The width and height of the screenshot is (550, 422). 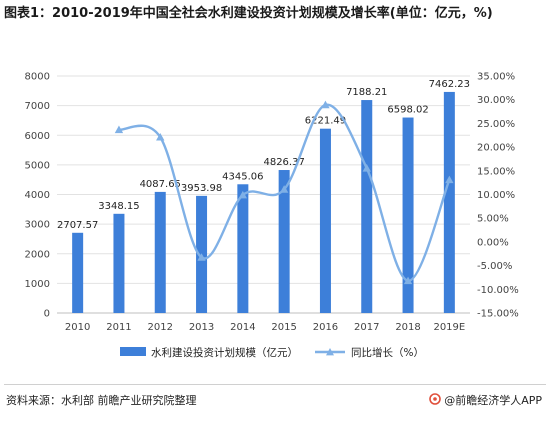 I want to click on legend-line-label: 同比增长（%）, so click(x=387, y=352).